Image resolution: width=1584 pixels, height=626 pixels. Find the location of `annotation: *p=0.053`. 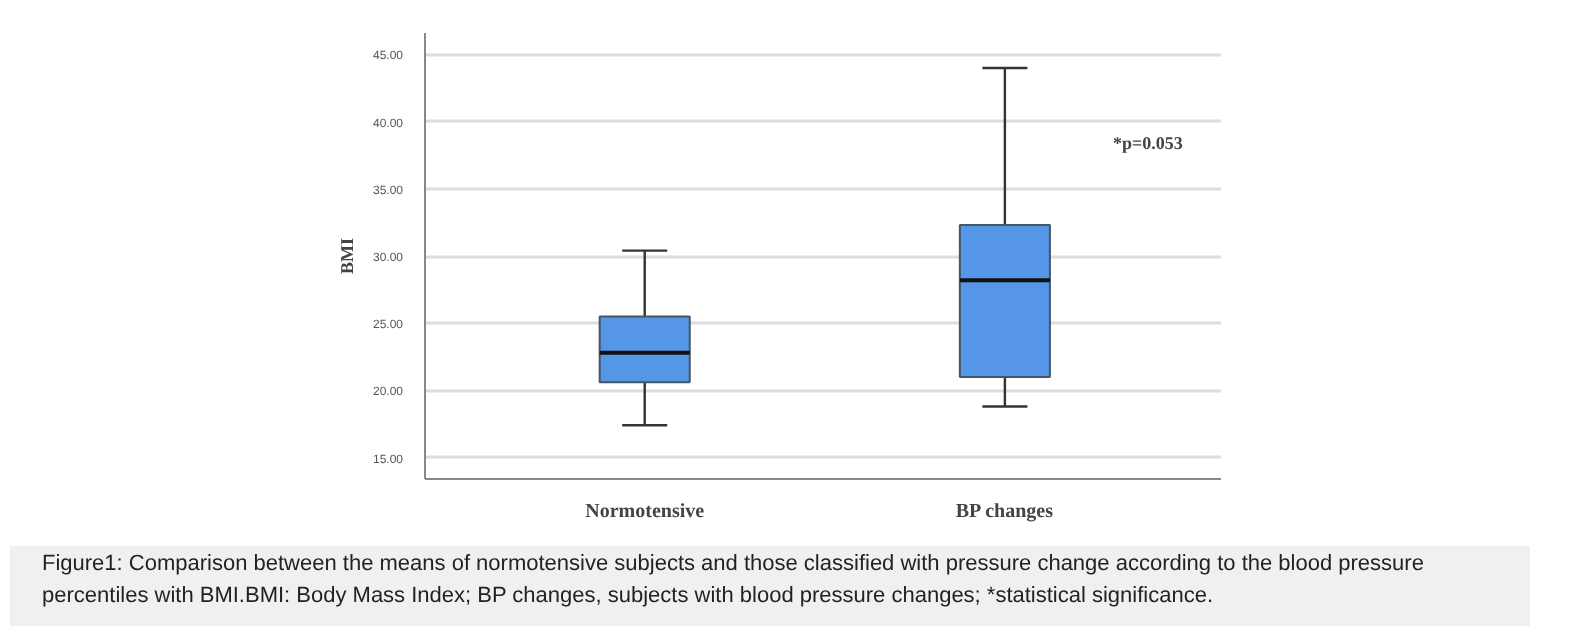

annotation: *p=0.053 is located at coordinates (1148, 143).